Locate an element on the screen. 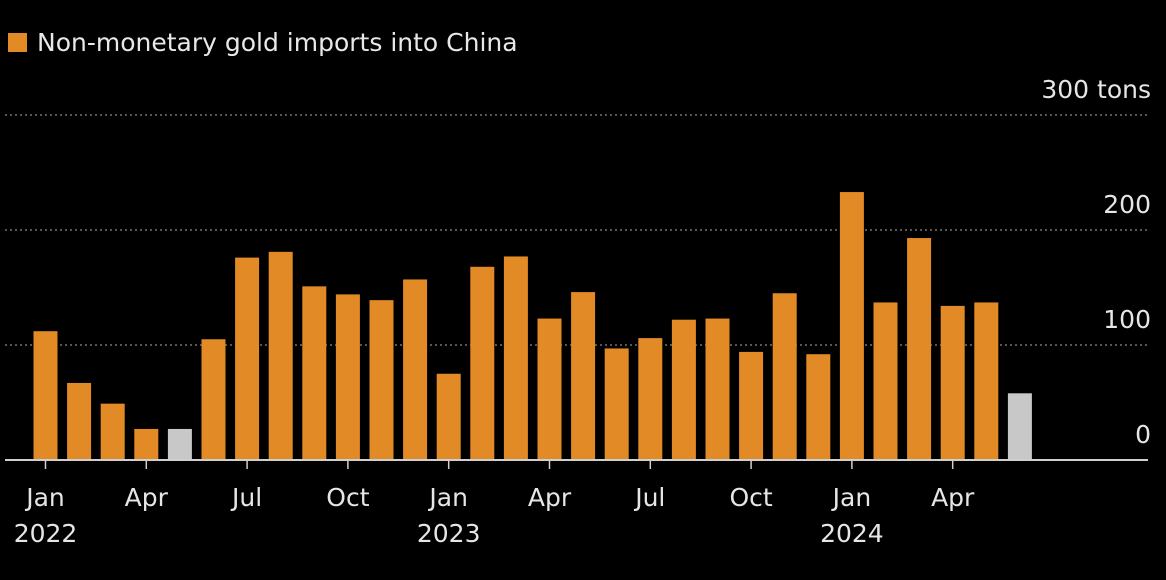 The width and height of the screenshot is (1166, 580). y-tick-label: 300 tons is located at coordinates (1096, 89).